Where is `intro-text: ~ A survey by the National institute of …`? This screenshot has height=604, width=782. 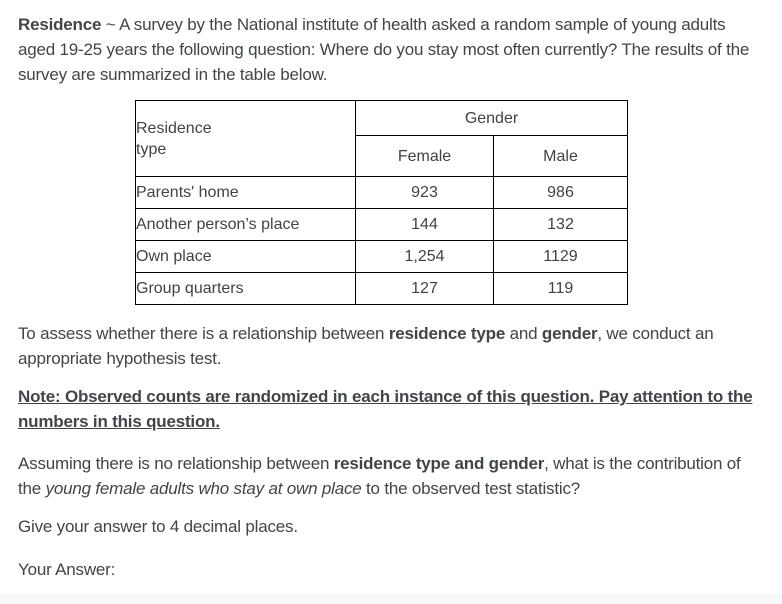 intro-text: ~ A survey by the National institute of … is located at coordinates (384, 49).